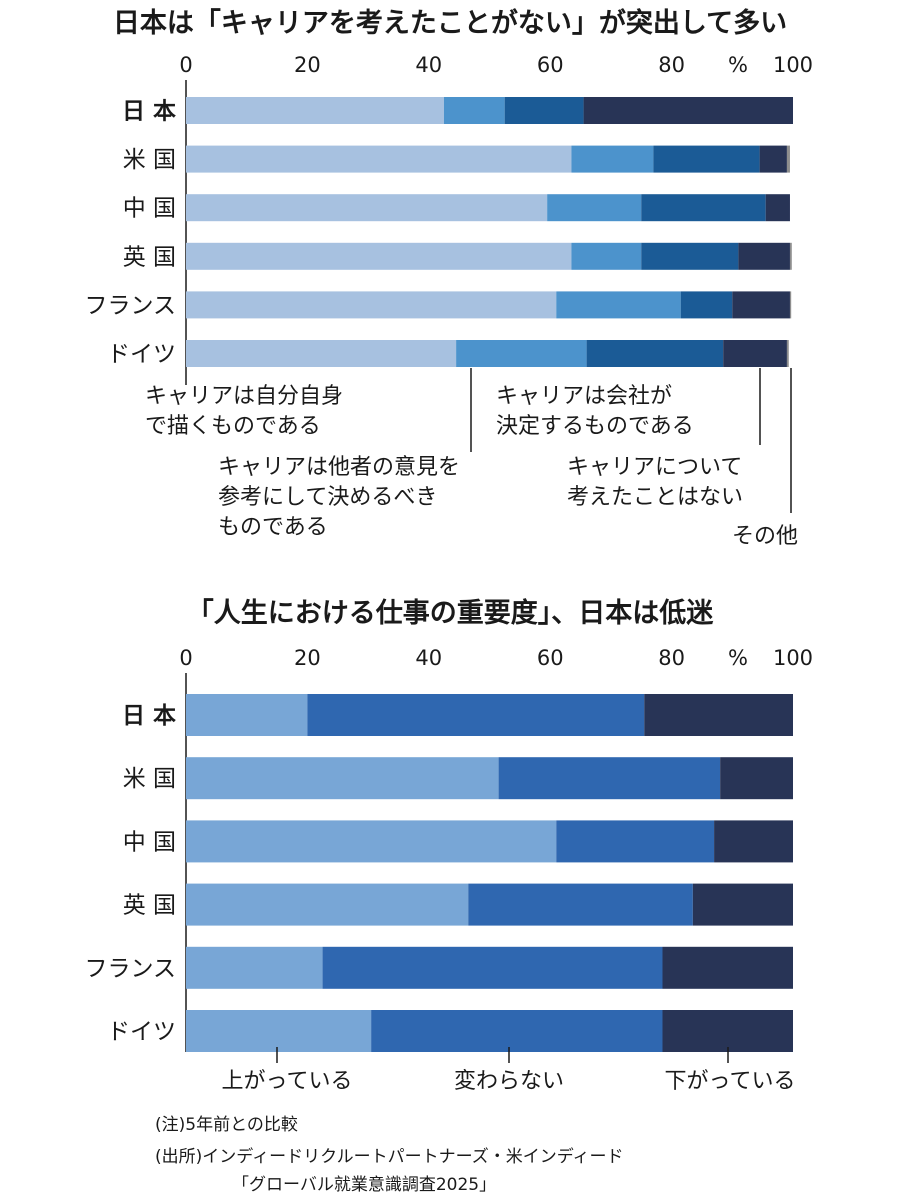 This screenshot has height=1200, width=900. I want to click on legend-never-thought: キャリアについて 考えたことはない, so click(658, 482).